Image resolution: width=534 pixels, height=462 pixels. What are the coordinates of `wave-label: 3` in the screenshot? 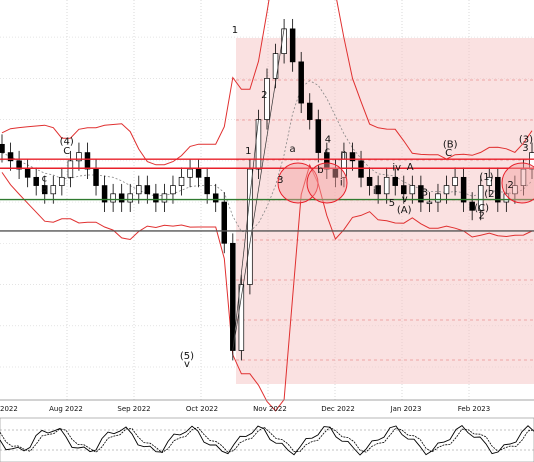 It's located at (525, 148).